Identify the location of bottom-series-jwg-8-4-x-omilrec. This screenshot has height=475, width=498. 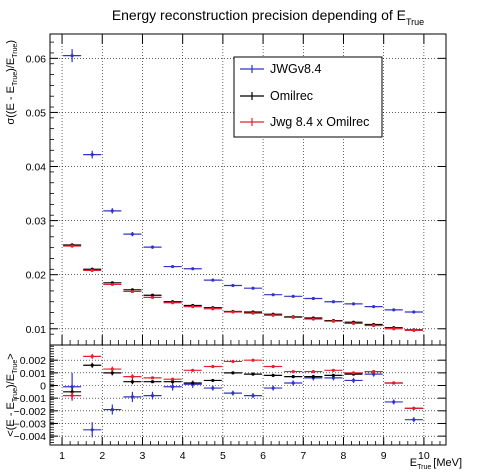
(243, 381).